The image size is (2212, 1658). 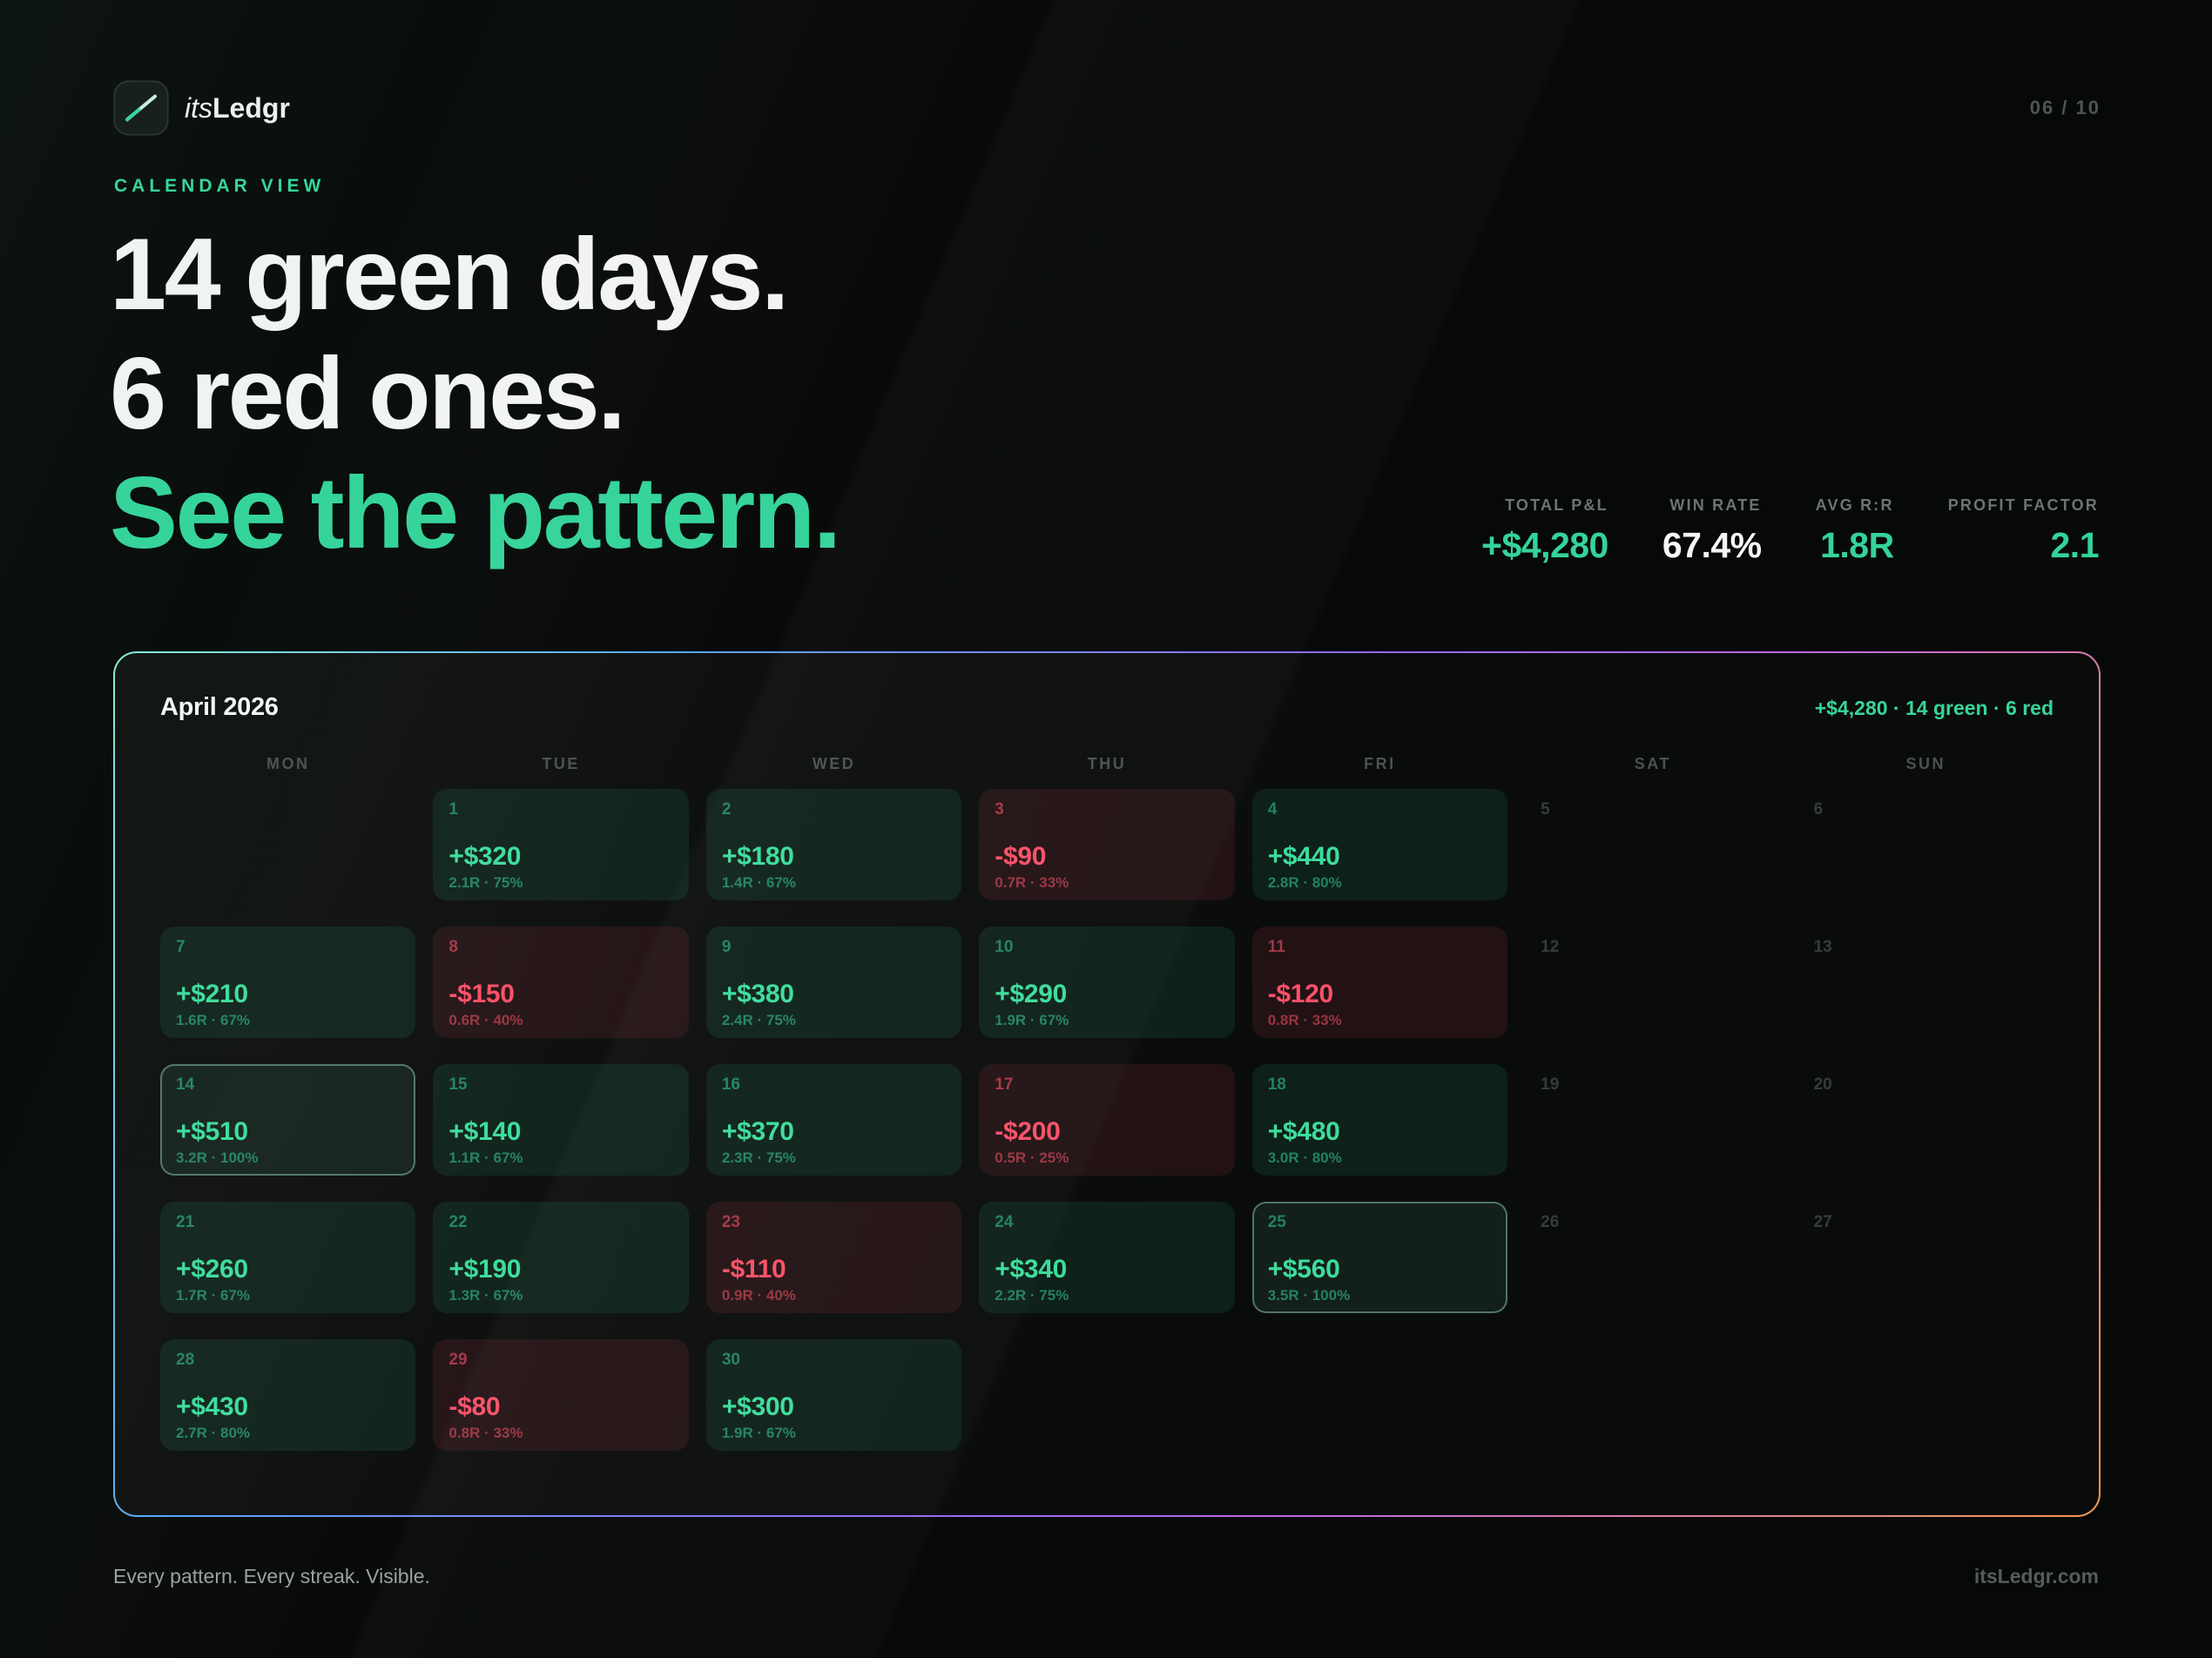 What do you see at coordinates (834, 763) in the screenshot?
I see `weekday-wed: WED` at bounding box center [834, 763].